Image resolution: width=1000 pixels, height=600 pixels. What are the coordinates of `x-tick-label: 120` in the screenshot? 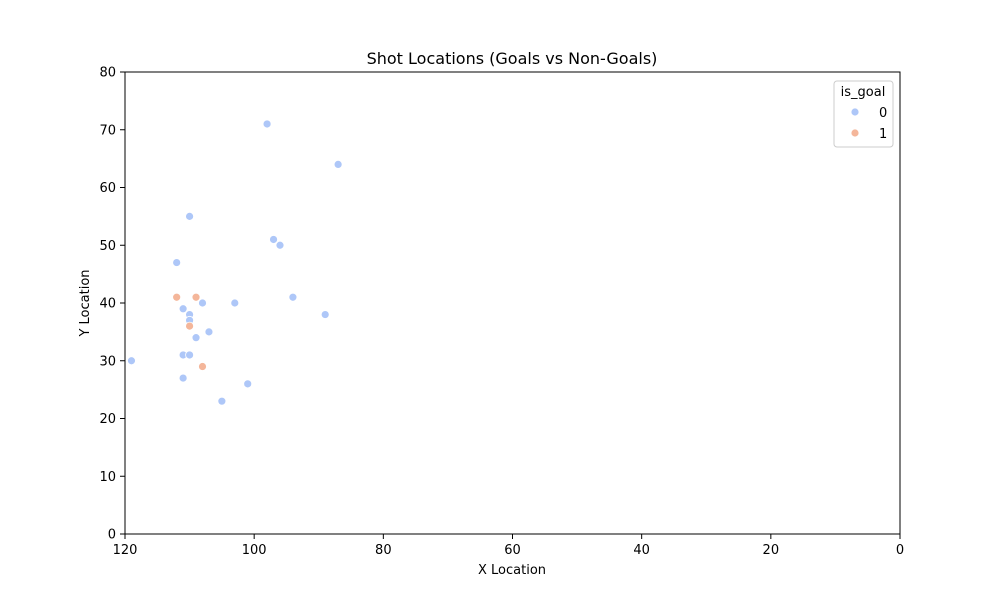 It's located at (125, 550).